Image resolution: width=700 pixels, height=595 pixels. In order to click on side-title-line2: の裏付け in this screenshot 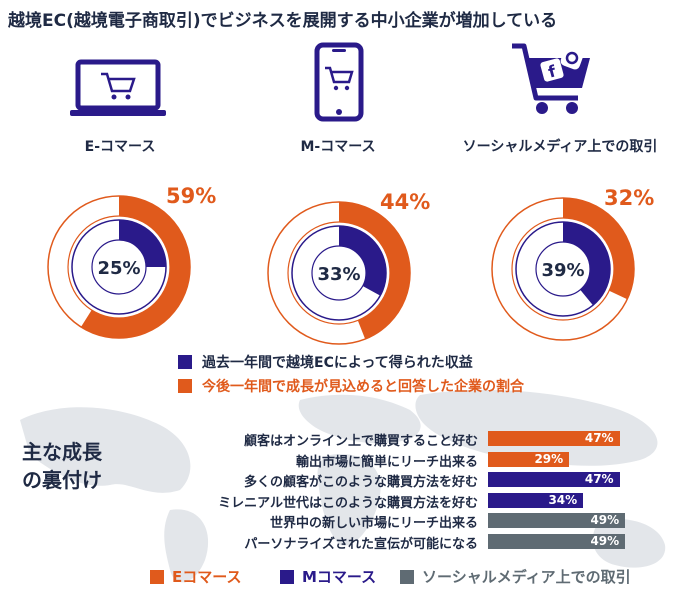, I will do `click(62, 480)`.